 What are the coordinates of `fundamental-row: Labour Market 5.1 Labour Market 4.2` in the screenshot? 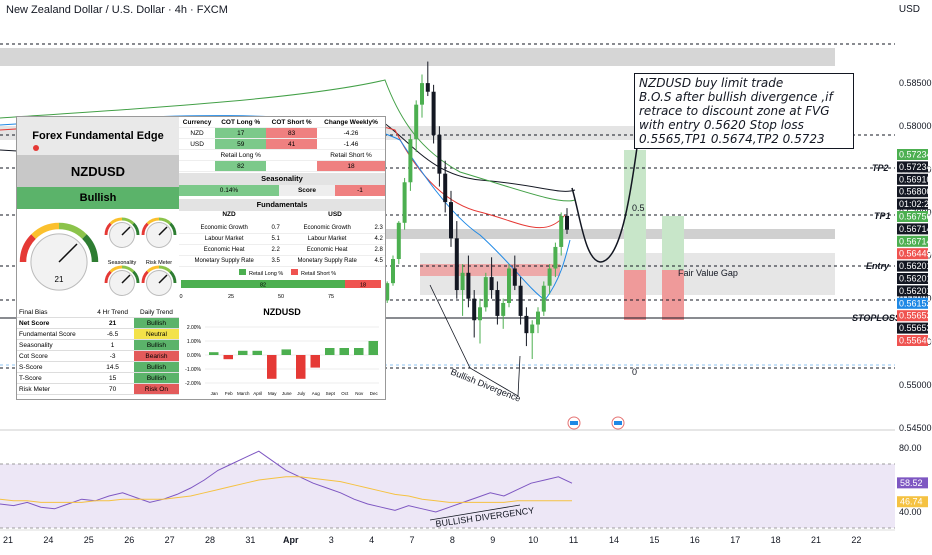 It's located at (282, 239).